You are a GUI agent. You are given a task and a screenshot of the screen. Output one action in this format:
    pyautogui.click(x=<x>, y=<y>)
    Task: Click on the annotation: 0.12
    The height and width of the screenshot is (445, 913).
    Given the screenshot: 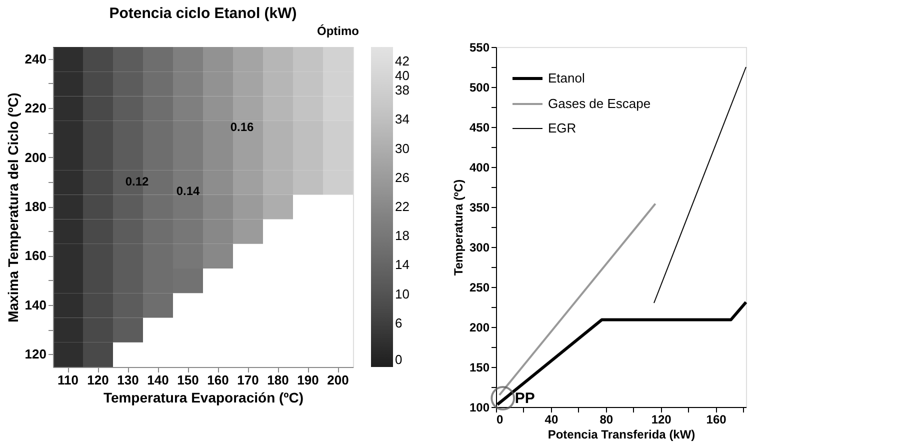 What is the action you would take?
    pyautogui.click(x=137, y=181)
    